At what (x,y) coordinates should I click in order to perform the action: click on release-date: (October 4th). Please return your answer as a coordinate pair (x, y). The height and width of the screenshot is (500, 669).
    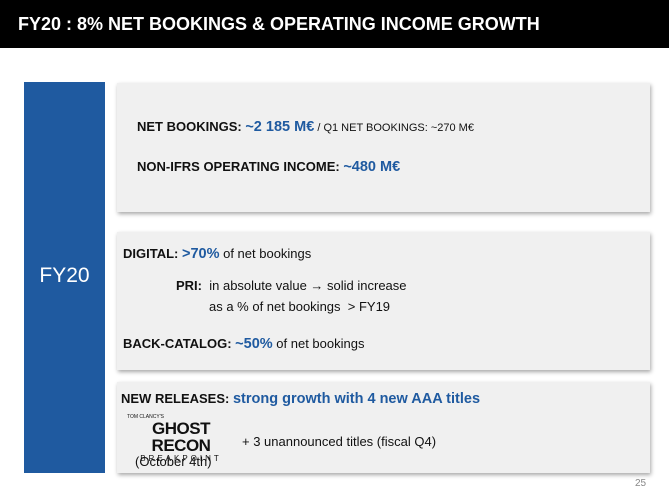
    Looking at the image, I should click on (173, 461).